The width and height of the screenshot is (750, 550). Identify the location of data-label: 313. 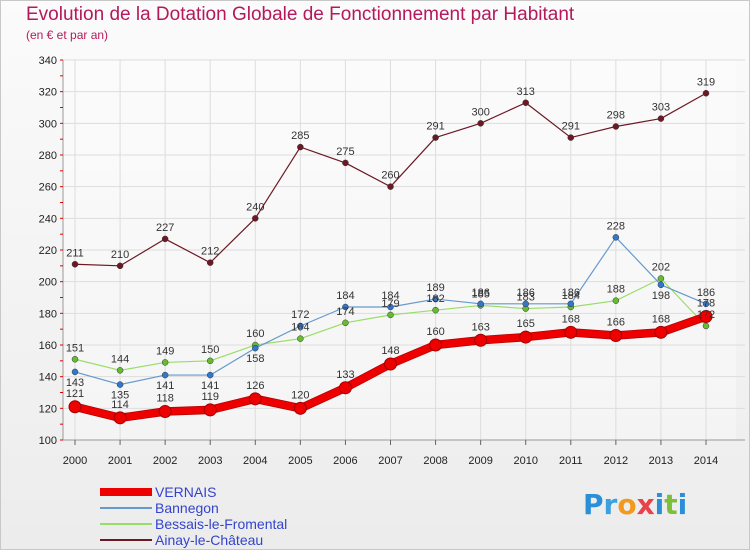
(526, 92).